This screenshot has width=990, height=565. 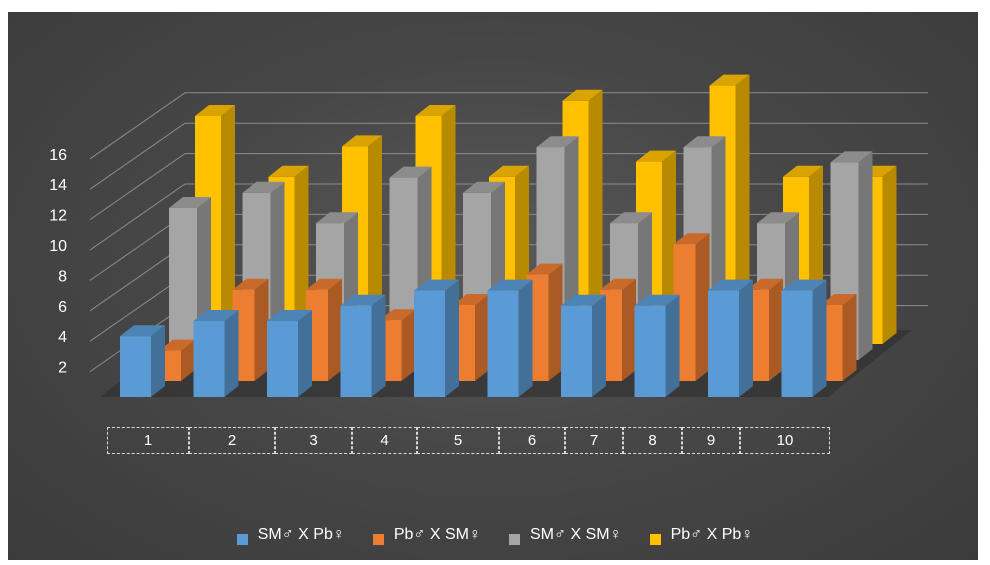 I want to click on category-label: 2, so click(x=232, y=440).